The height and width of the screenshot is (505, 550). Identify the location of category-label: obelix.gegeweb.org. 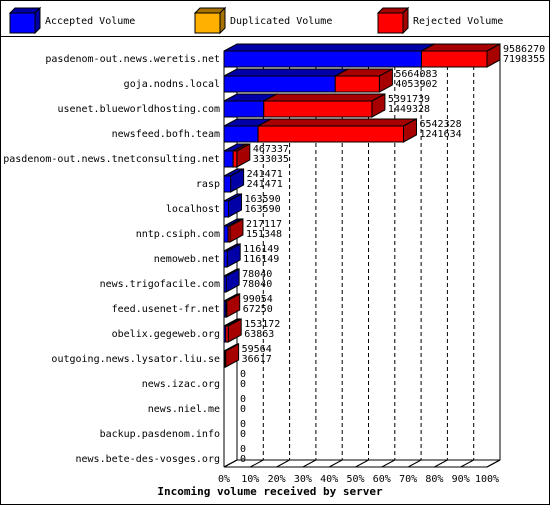
(166, 334).